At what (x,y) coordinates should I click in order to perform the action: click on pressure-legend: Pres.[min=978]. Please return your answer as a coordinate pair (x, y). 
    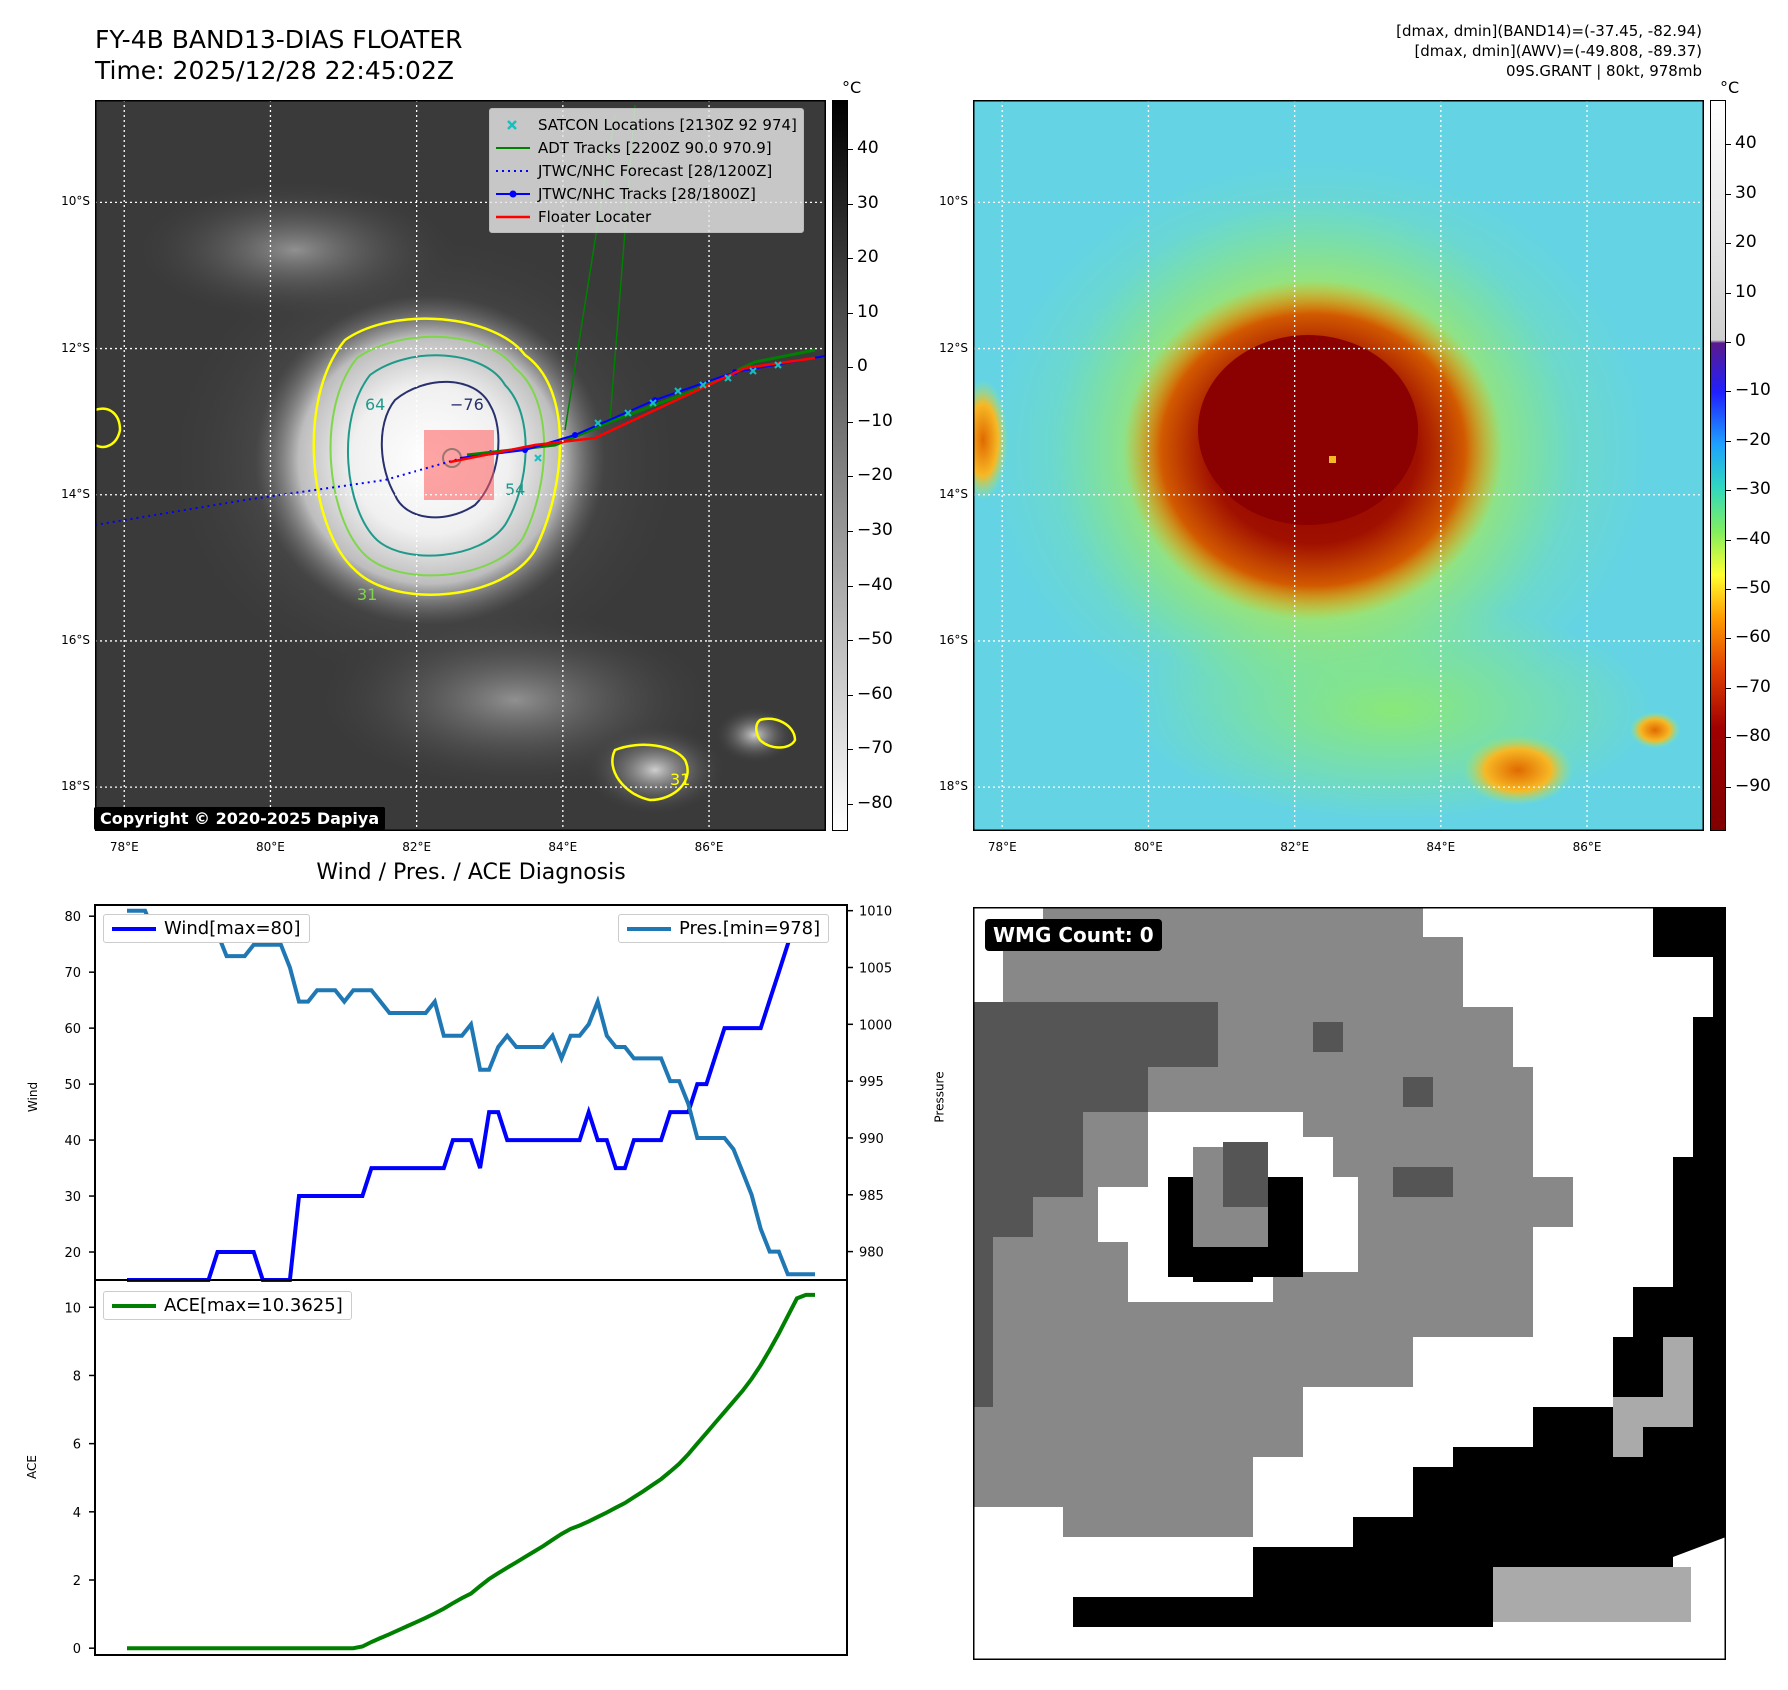
    Looking at the image, I should click on (724, 928).